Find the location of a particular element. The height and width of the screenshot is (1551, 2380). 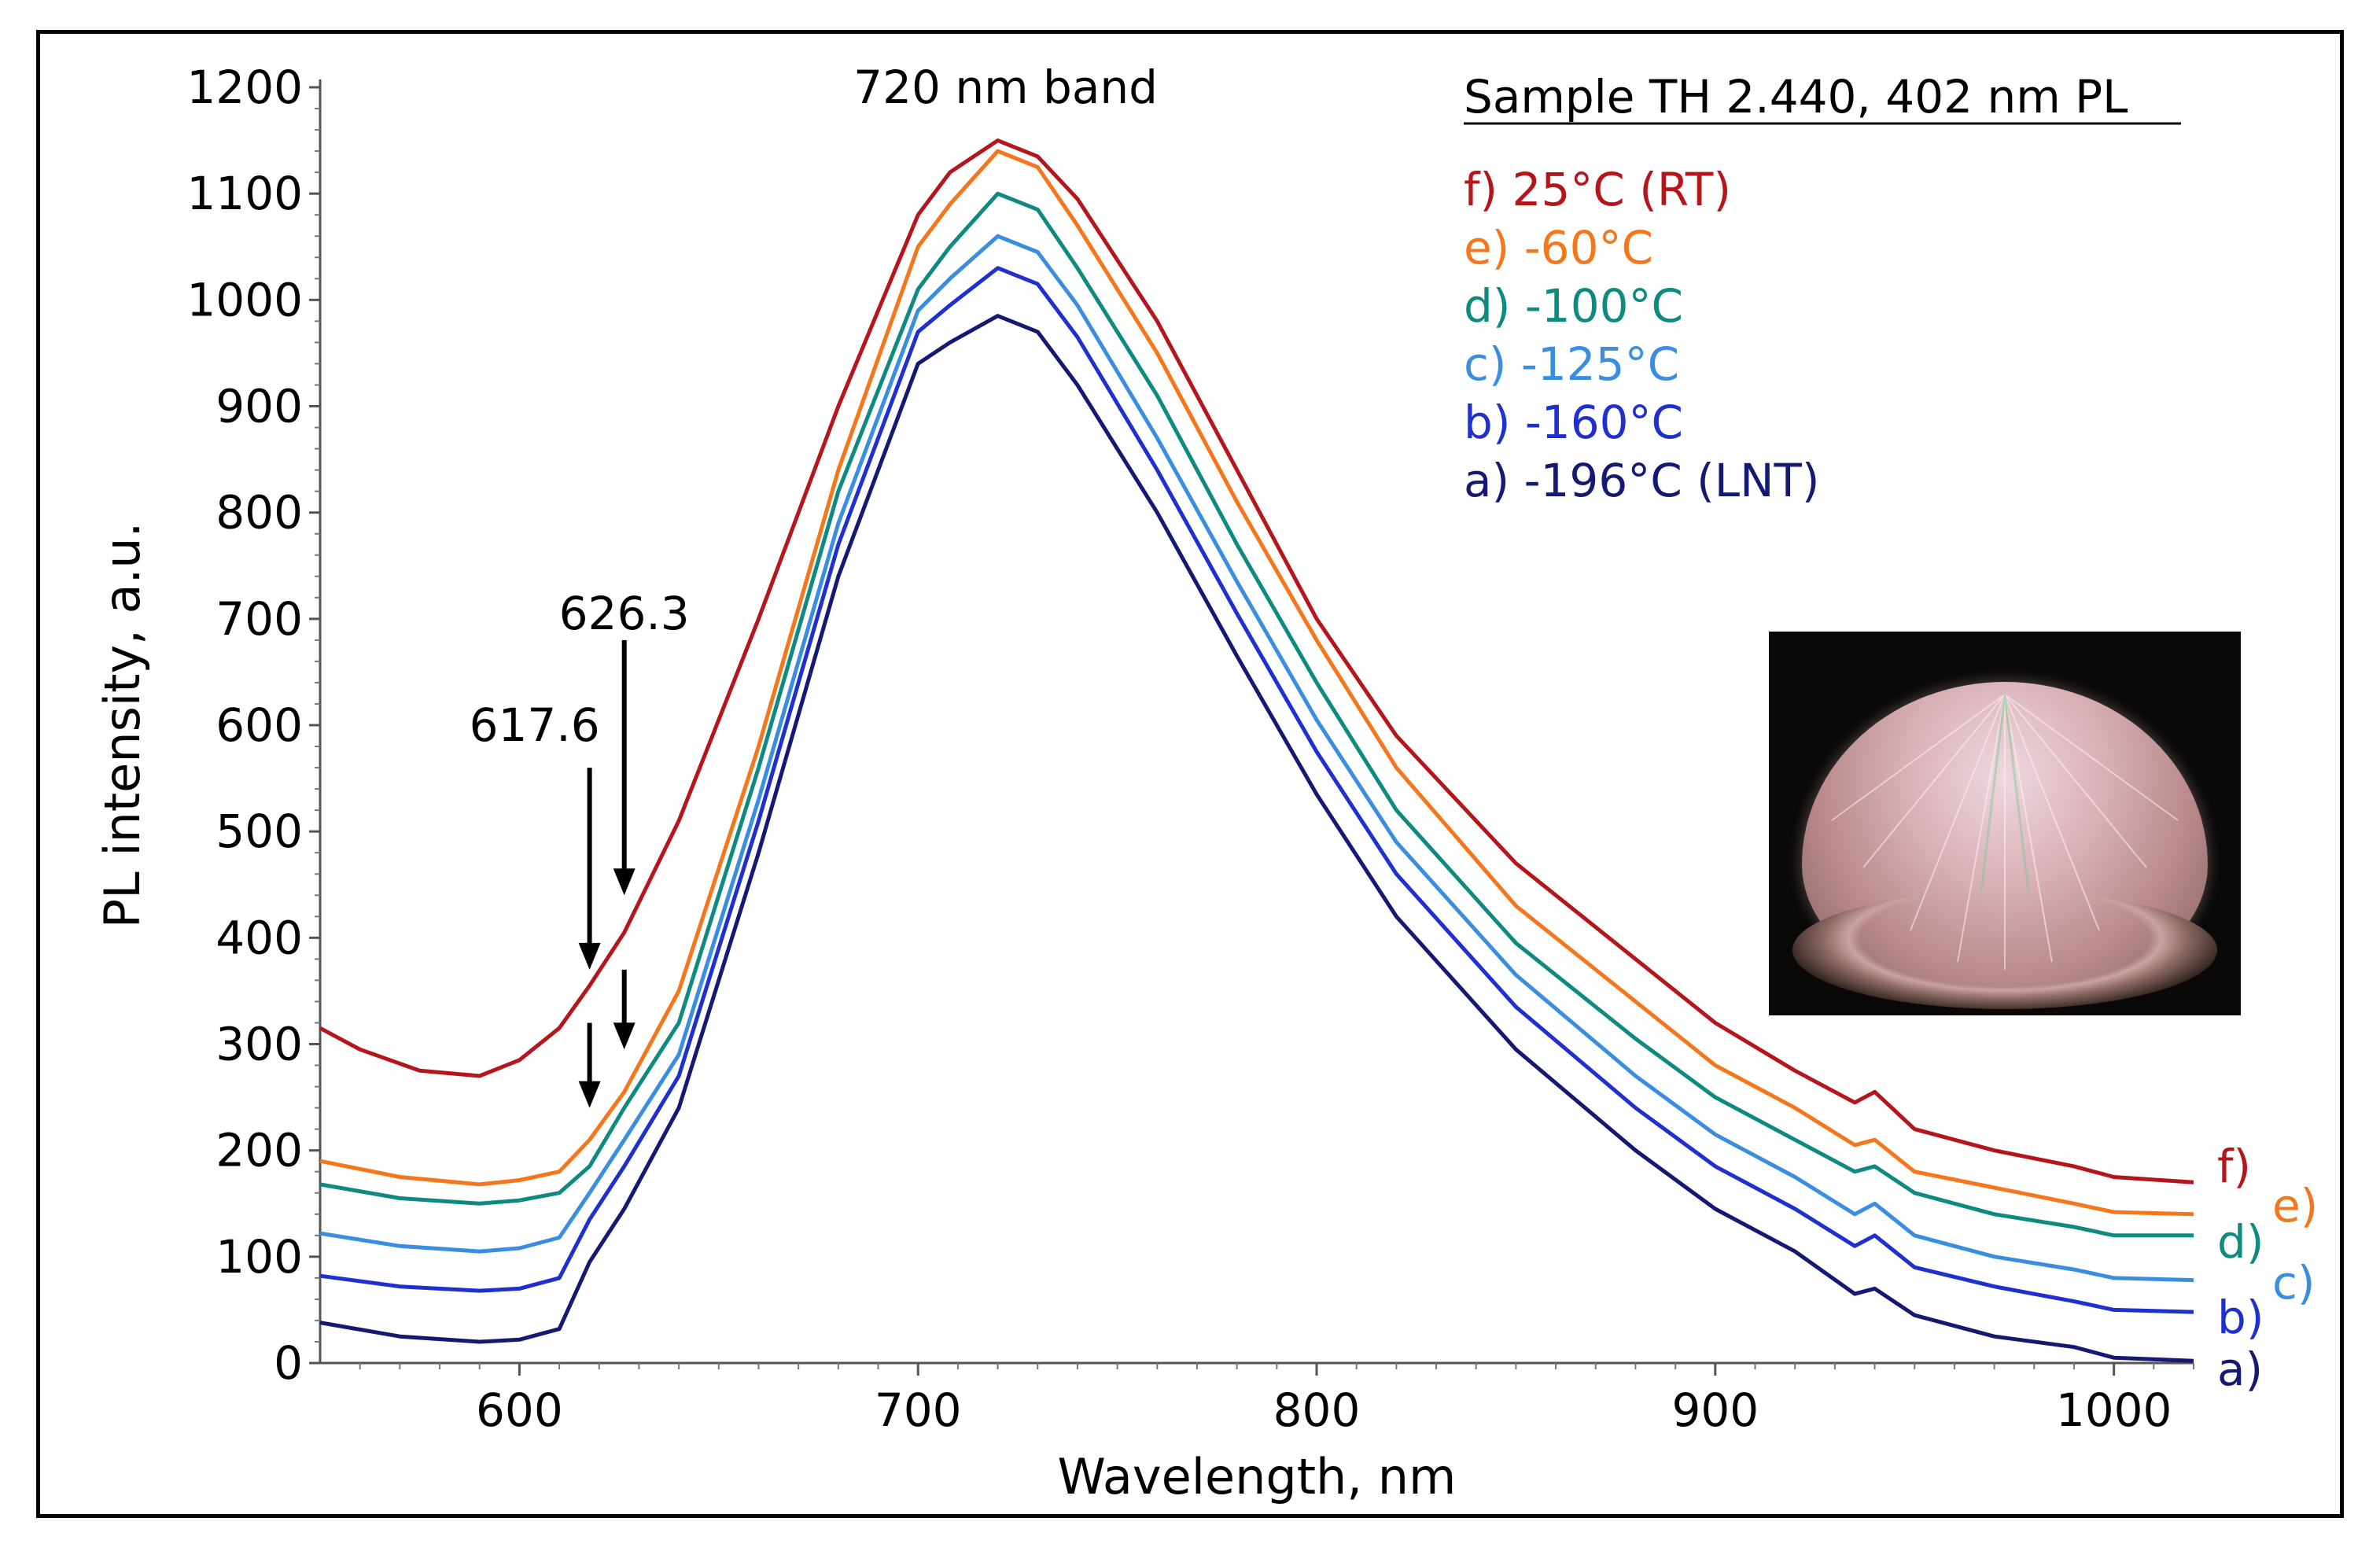

series-end-label: b) is located at coordinates (2240, 1318).